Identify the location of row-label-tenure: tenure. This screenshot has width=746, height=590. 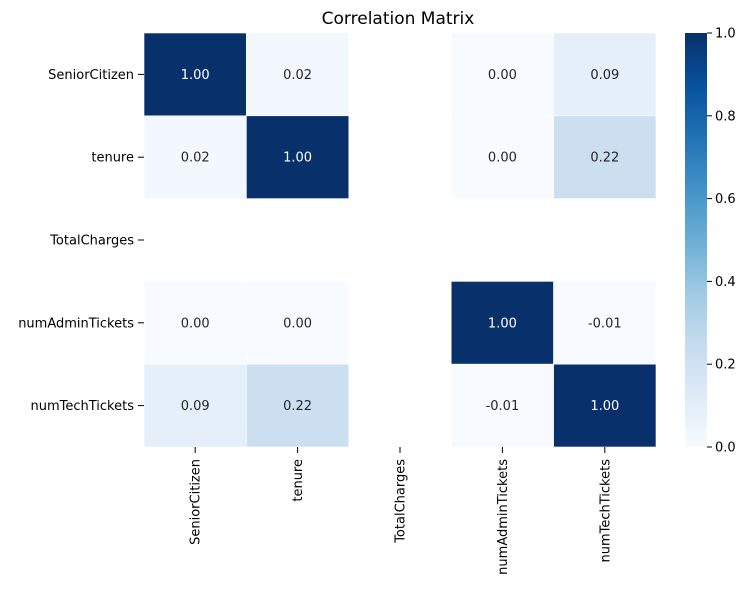
(112, 158).